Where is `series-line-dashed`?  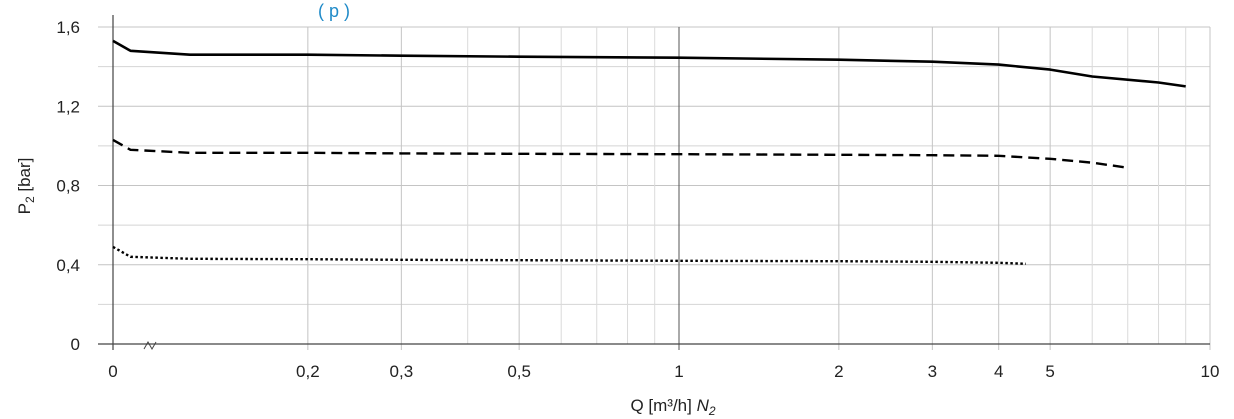
series-line-dashed is located at coordinates (620, 153).